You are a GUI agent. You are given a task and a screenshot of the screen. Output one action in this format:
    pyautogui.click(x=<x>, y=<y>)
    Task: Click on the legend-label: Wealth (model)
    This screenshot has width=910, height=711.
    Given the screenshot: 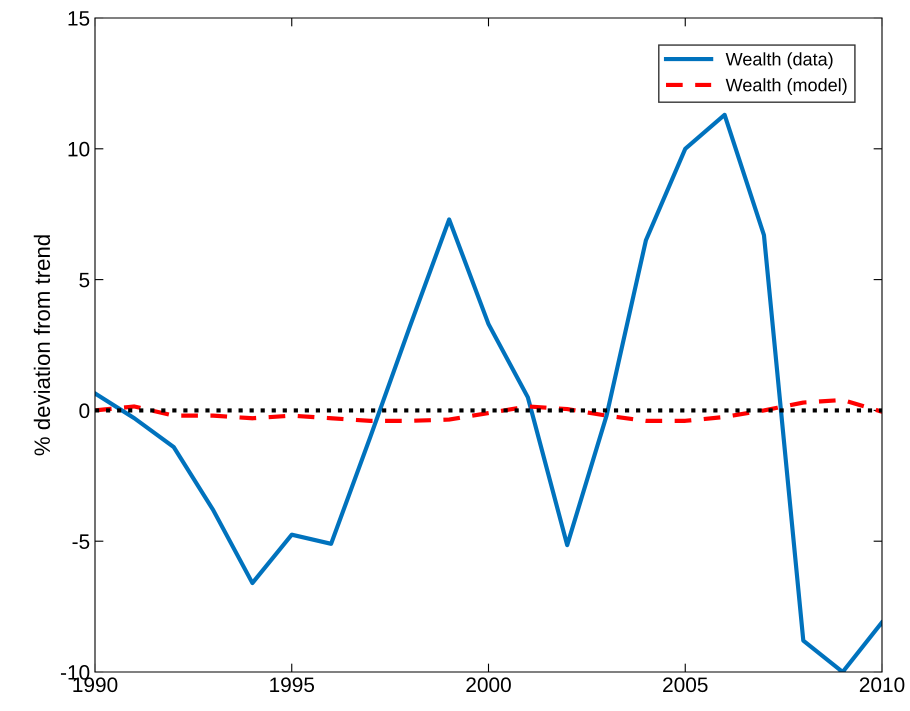 What is the action you would take?
    pyautogui.click(x=786, y=86)
    